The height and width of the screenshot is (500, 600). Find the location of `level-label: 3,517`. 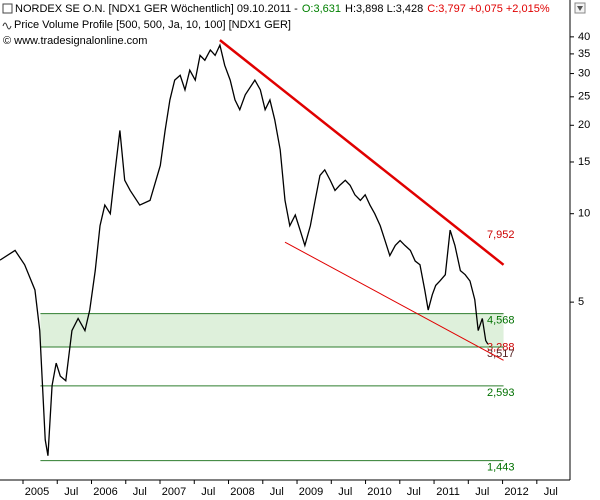

level-label: 3,517 is located at coordinates (501, 354).